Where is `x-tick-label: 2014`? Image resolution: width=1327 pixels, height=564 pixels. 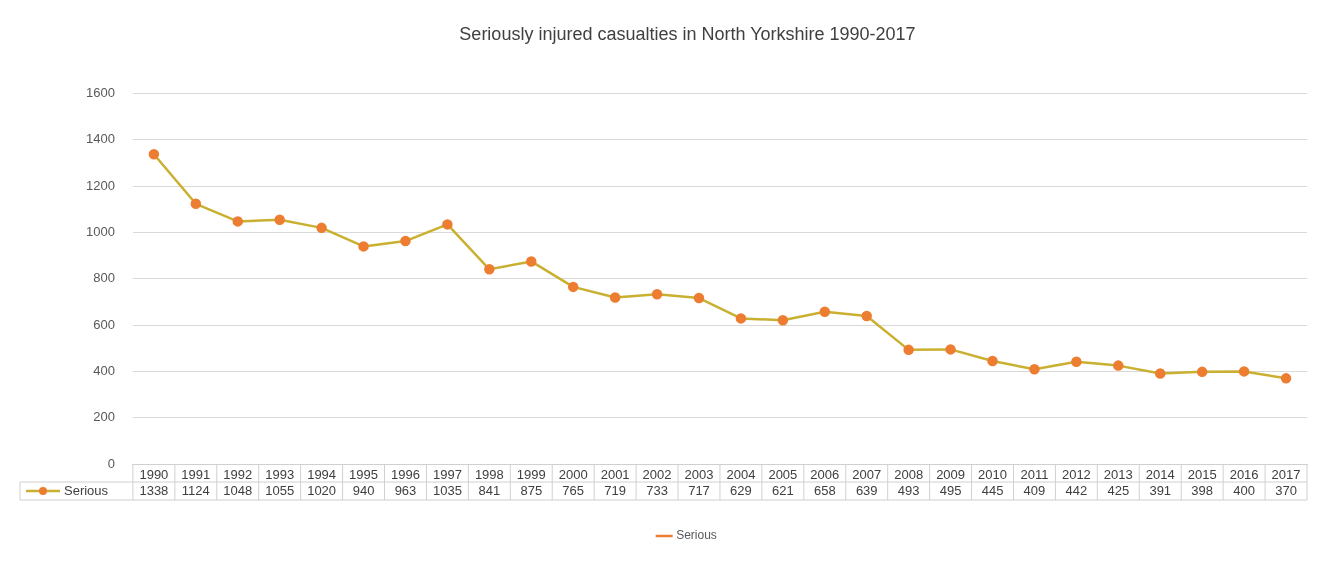
x-tick-label: 2014 is located at coordinates (1160, 475).